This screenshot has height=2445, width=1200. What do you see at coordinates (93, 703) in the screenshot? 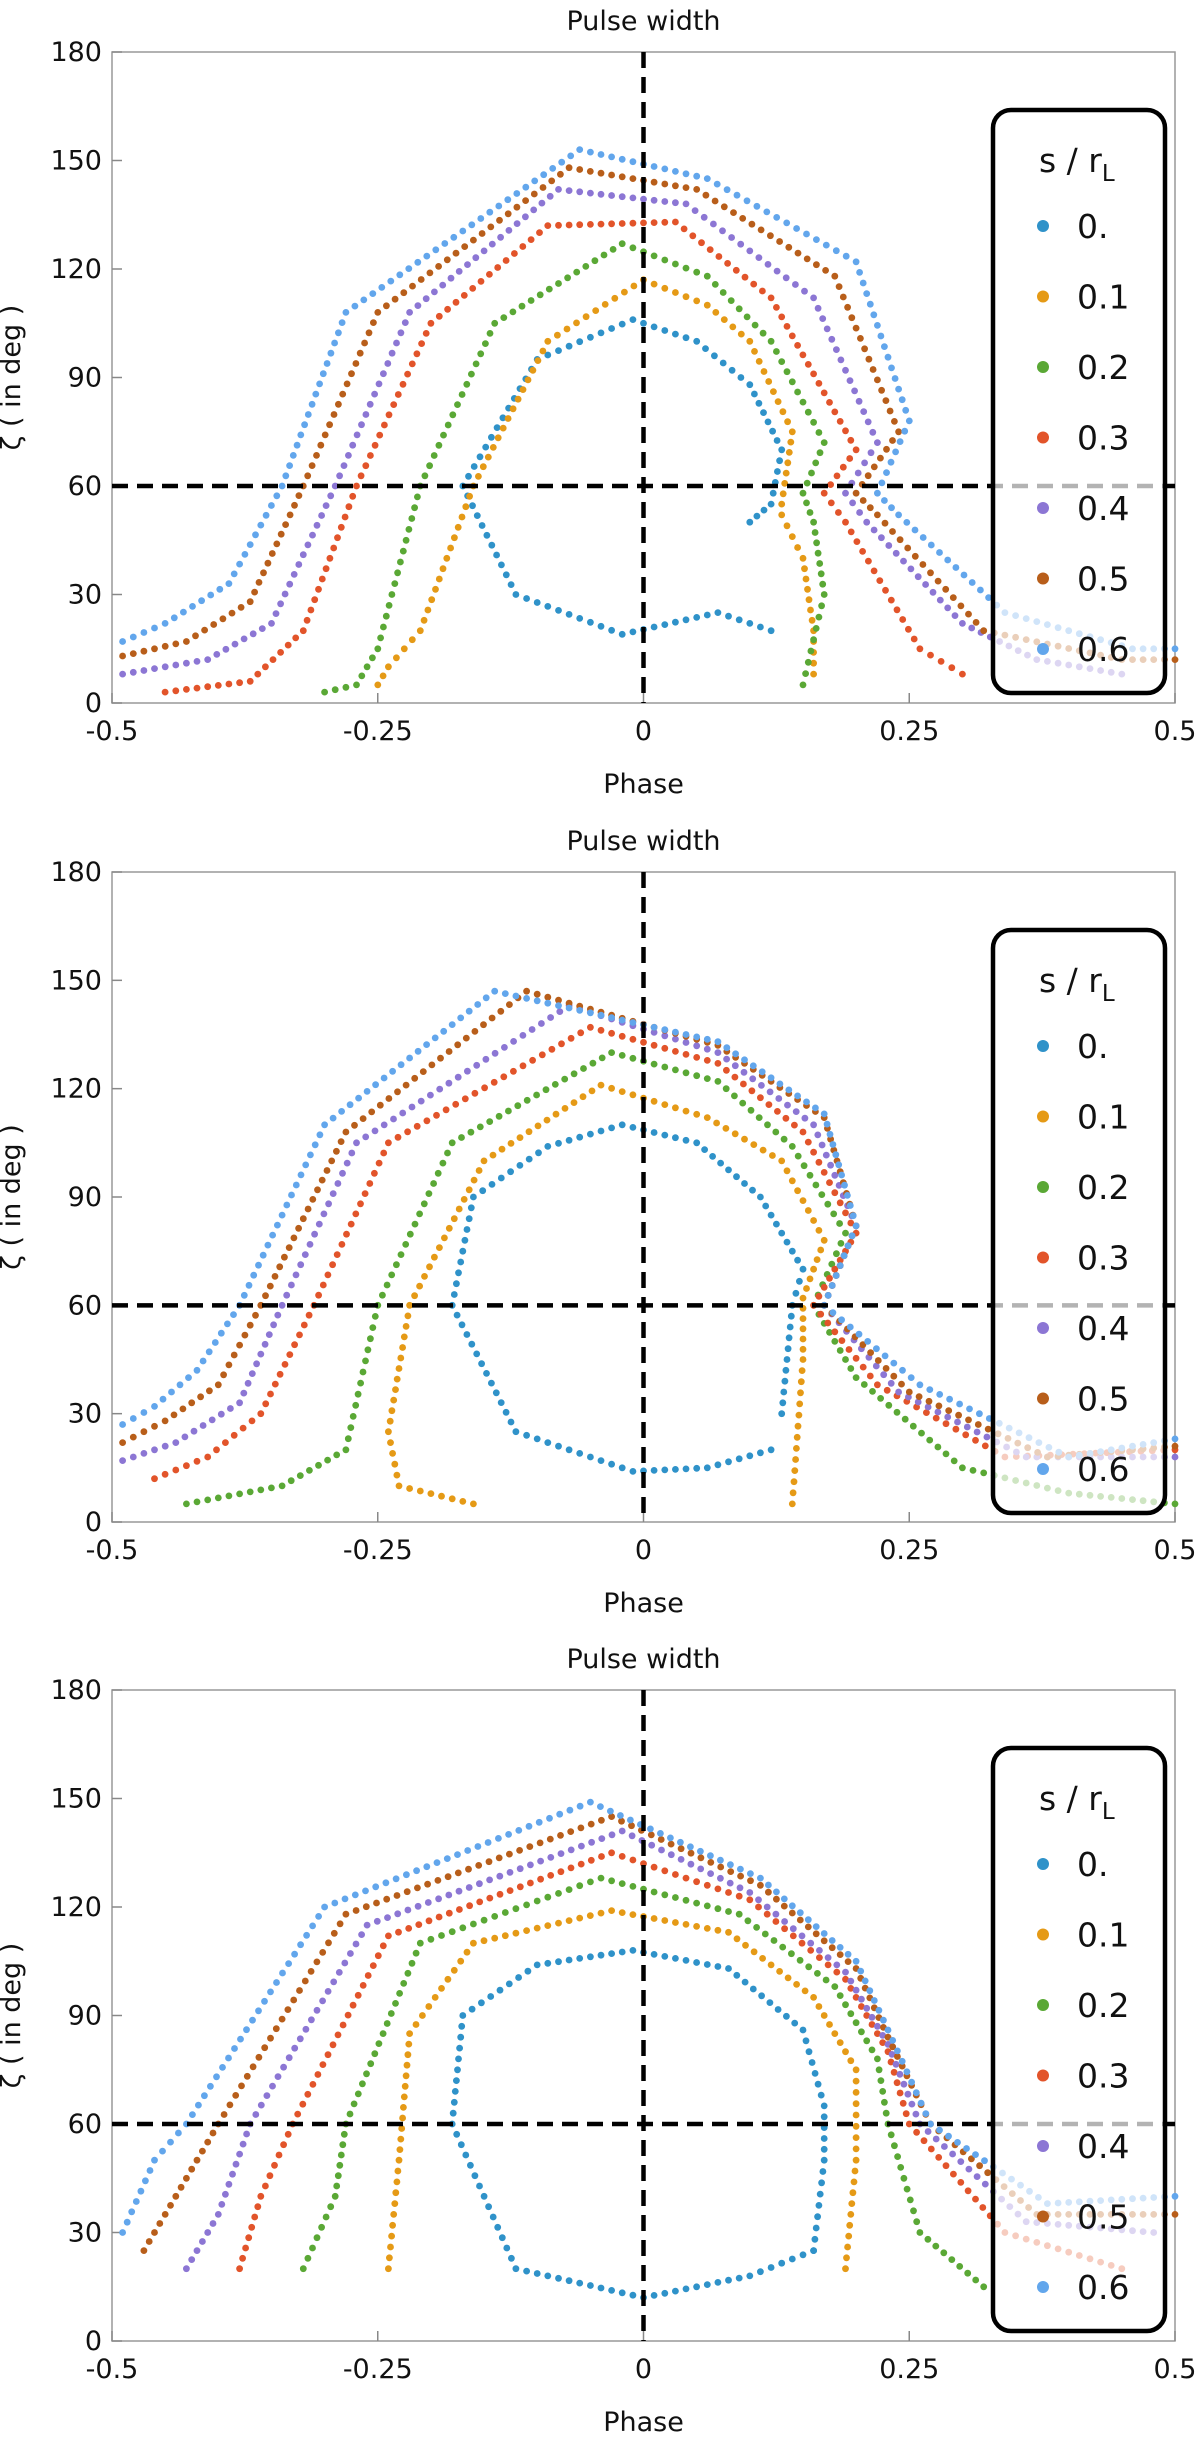
I see `y-tick-label: 0` at bounding box center [93, 703].